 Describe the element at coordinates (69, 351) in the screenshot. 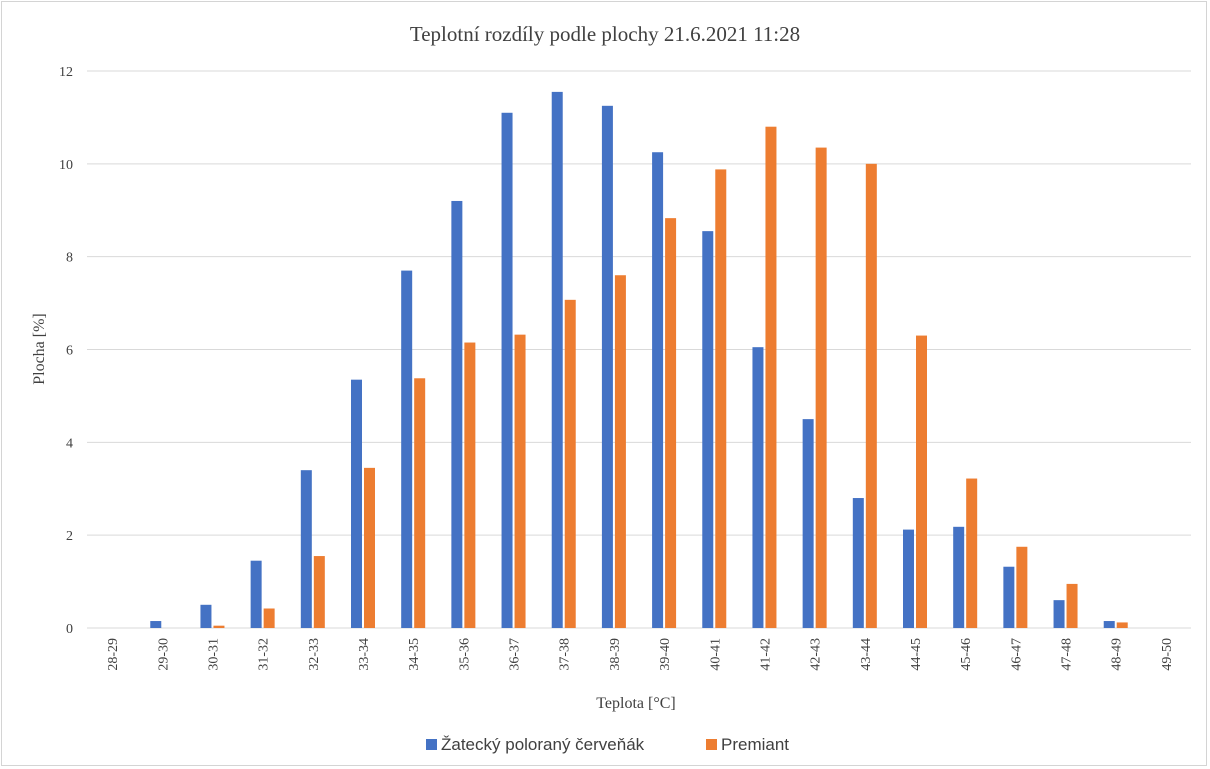

I see `y-tick-label: 6` at that location.